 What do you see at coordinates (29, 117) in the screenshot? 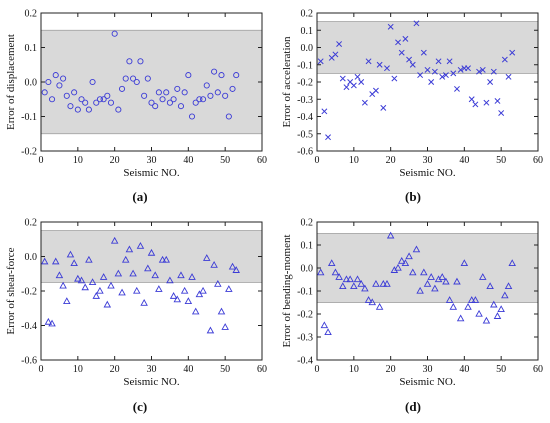
I see `y-tick-label: -0.1` at bounding box center [29, 117].